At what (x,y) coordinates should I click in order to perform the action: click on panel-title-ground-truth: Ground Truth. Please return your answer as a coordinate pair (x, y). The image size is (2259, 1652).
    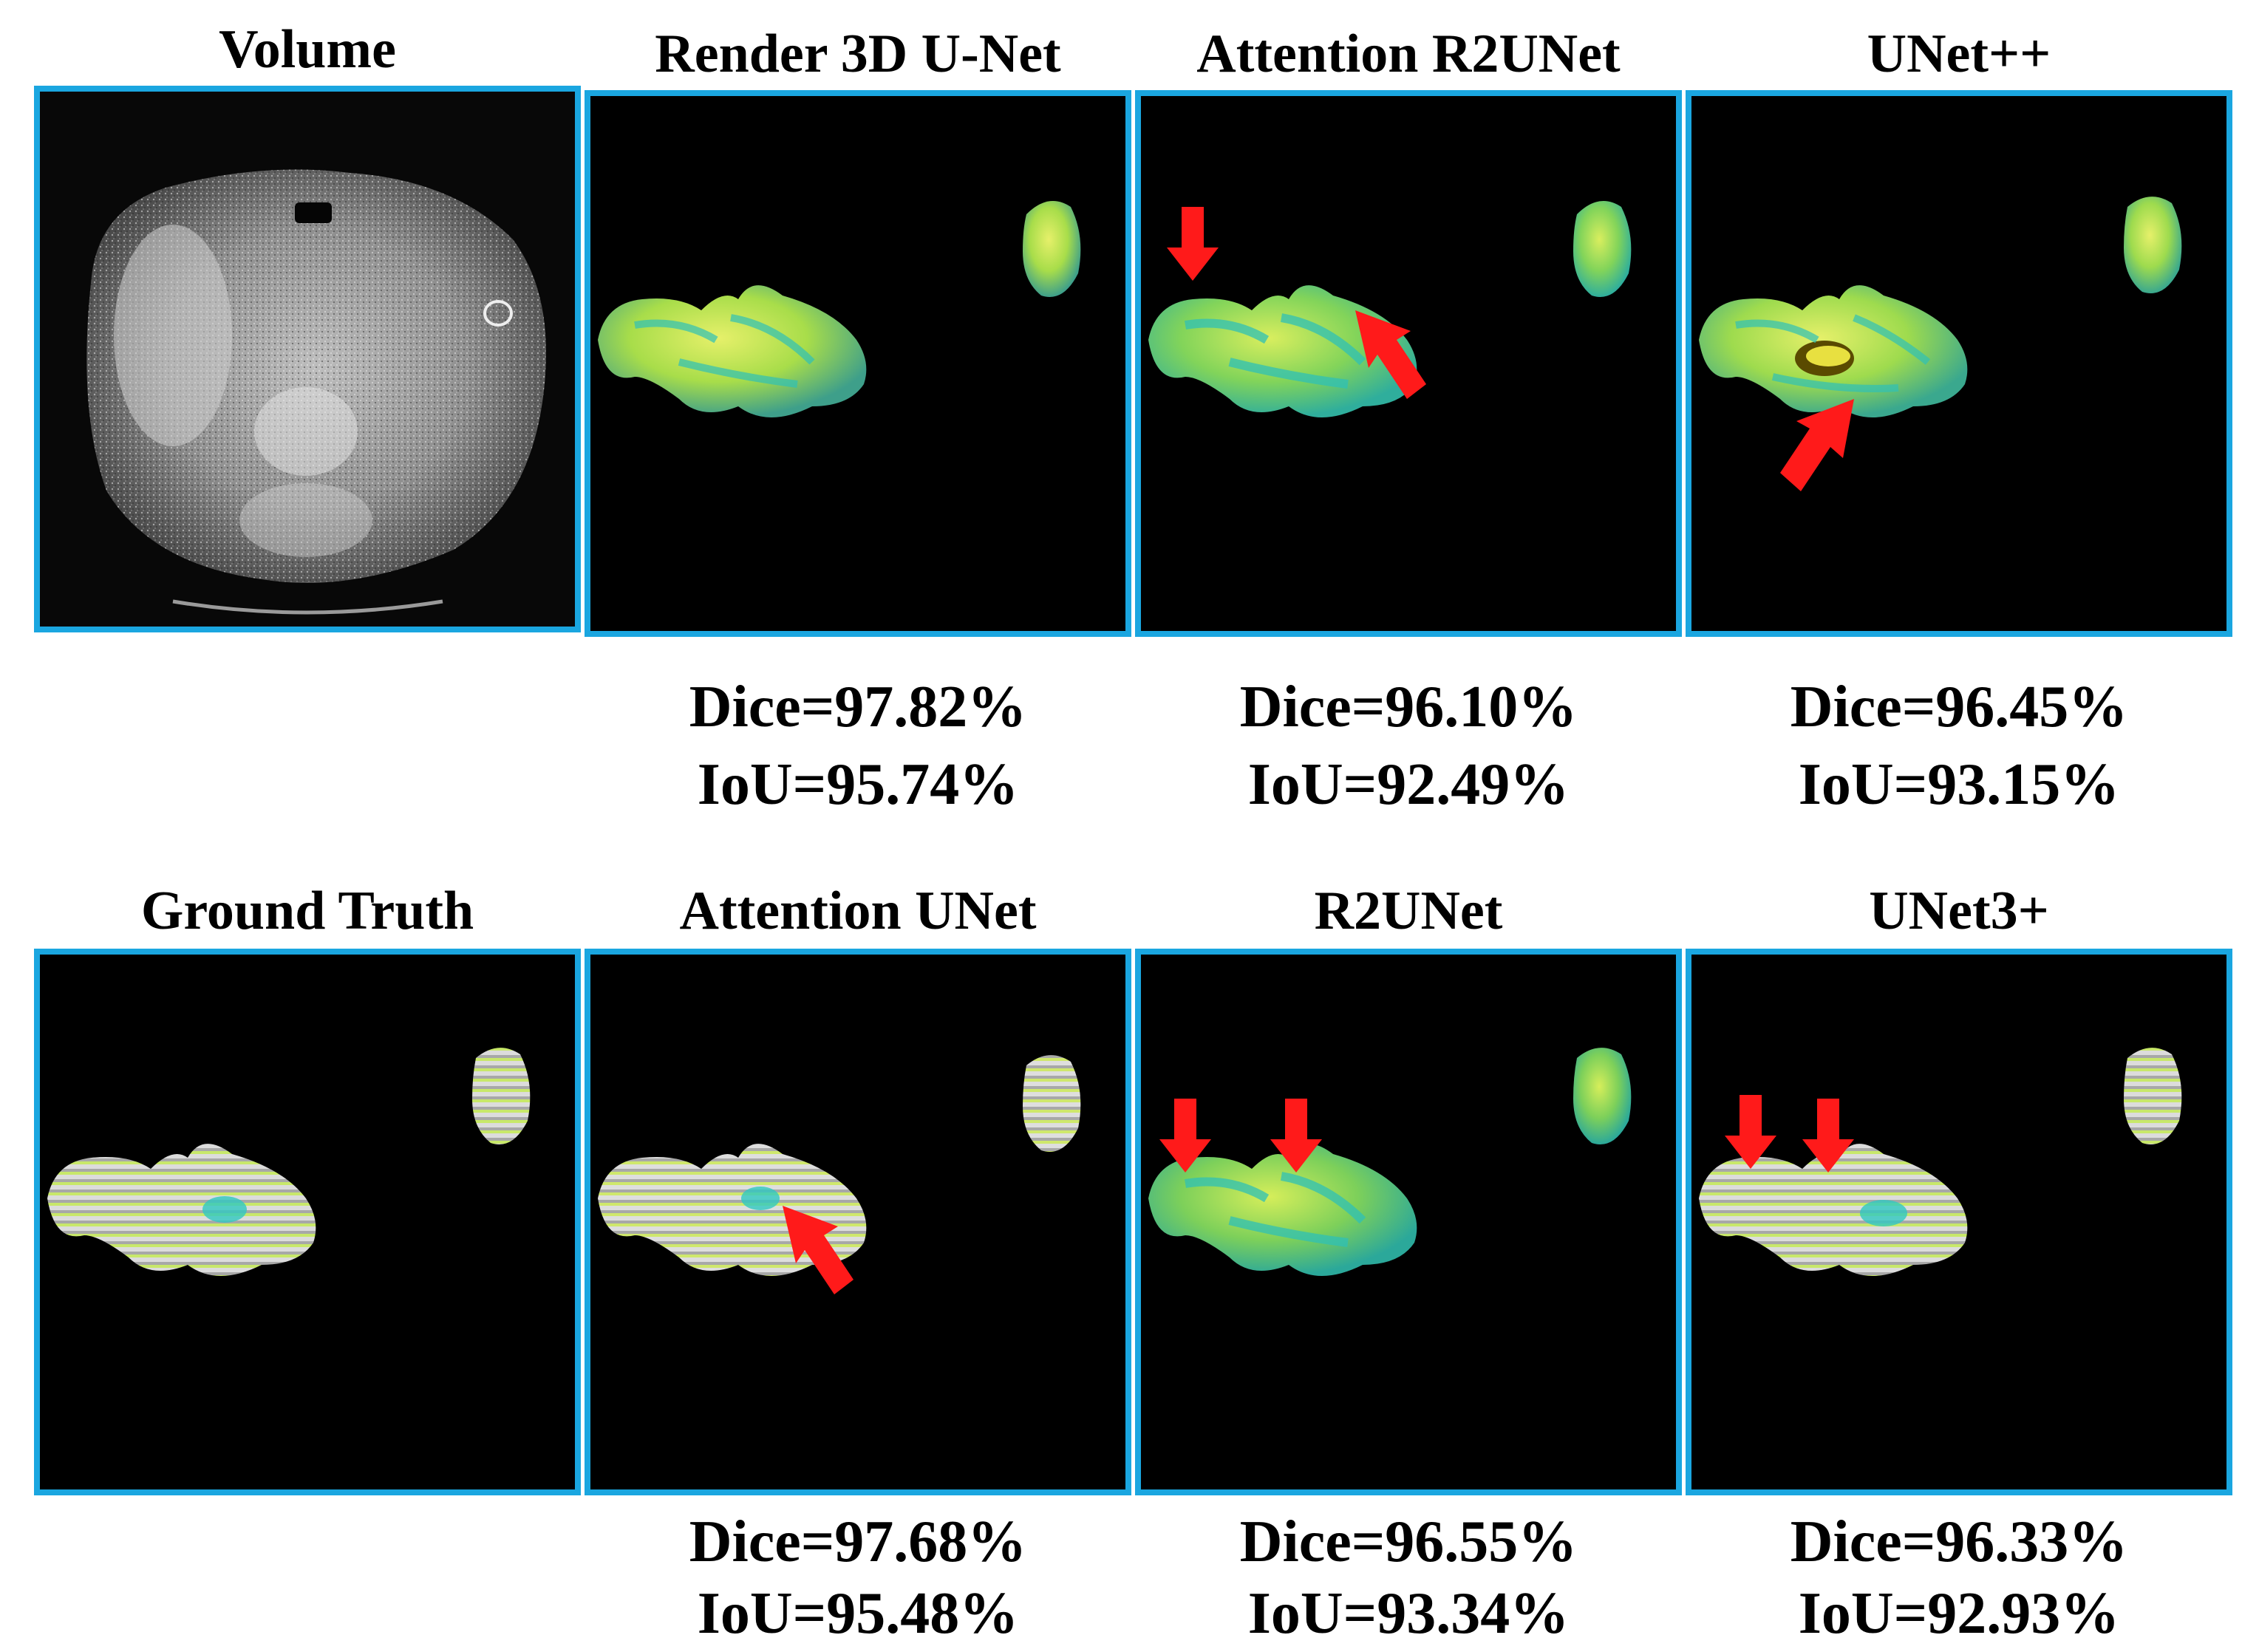
    Looking at the image, I should click on (307, 911).